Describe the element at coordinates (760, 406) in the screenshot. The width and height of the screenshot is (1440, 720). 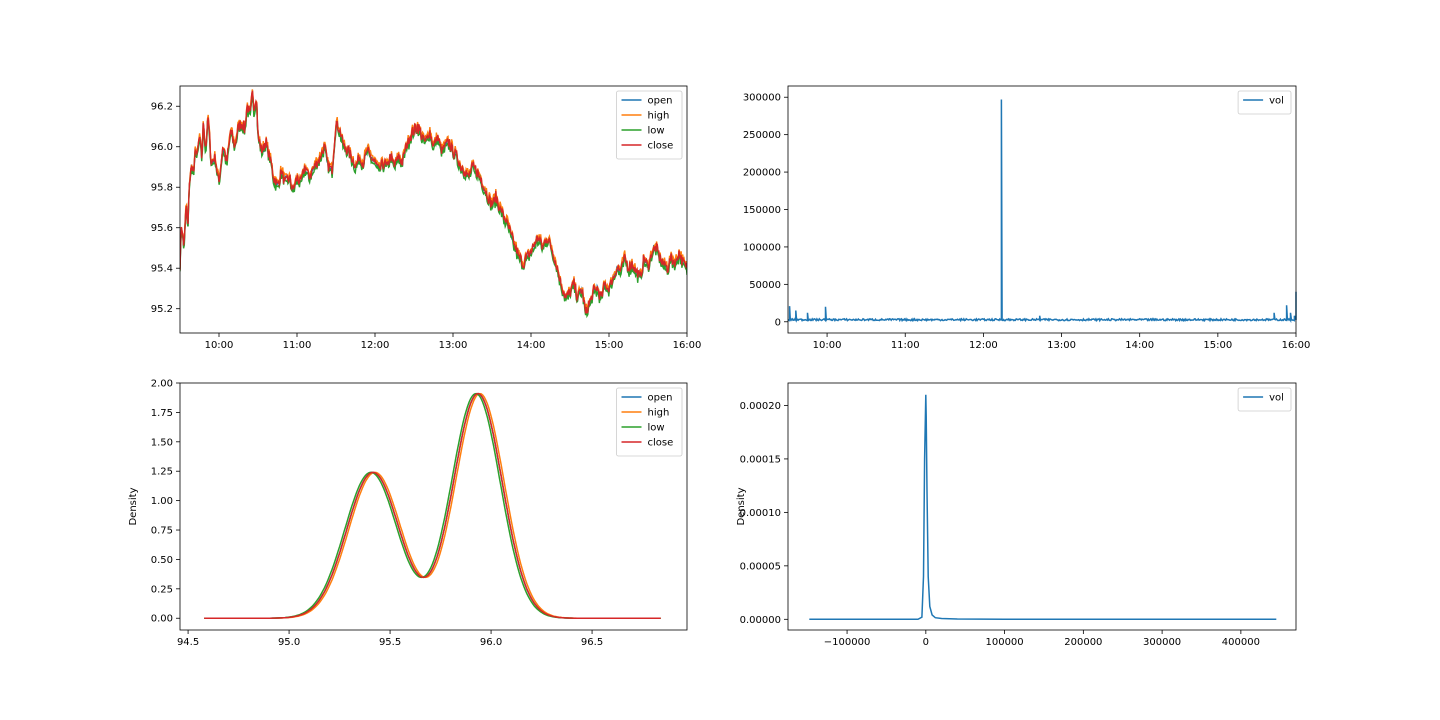
I see `y-tick-label: 0.00020` at that location.